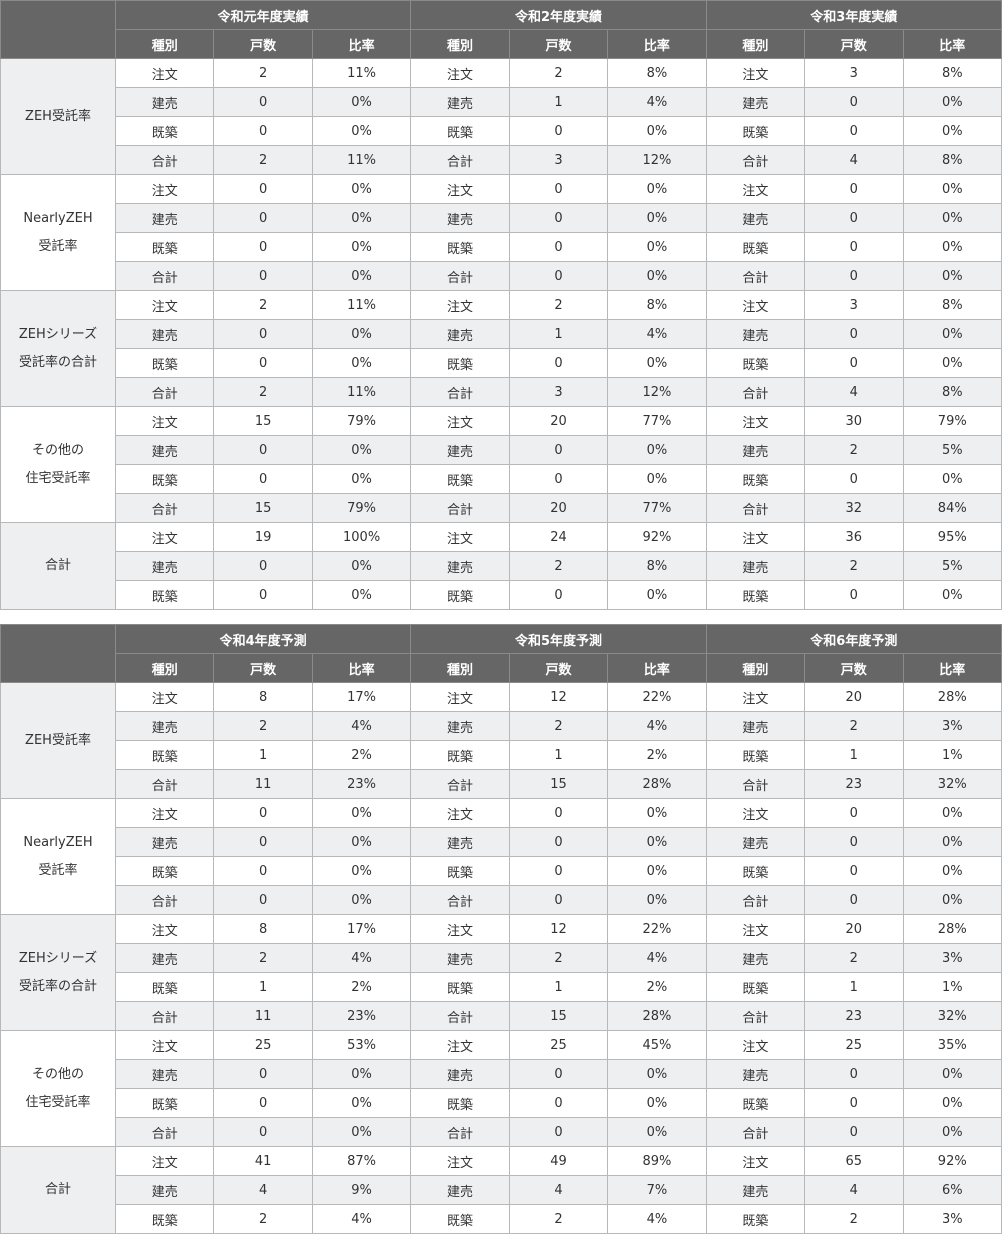 The width and height of the screenshot is (1002, 1234). I want to click on count-cell: 1, so click(558, 102).